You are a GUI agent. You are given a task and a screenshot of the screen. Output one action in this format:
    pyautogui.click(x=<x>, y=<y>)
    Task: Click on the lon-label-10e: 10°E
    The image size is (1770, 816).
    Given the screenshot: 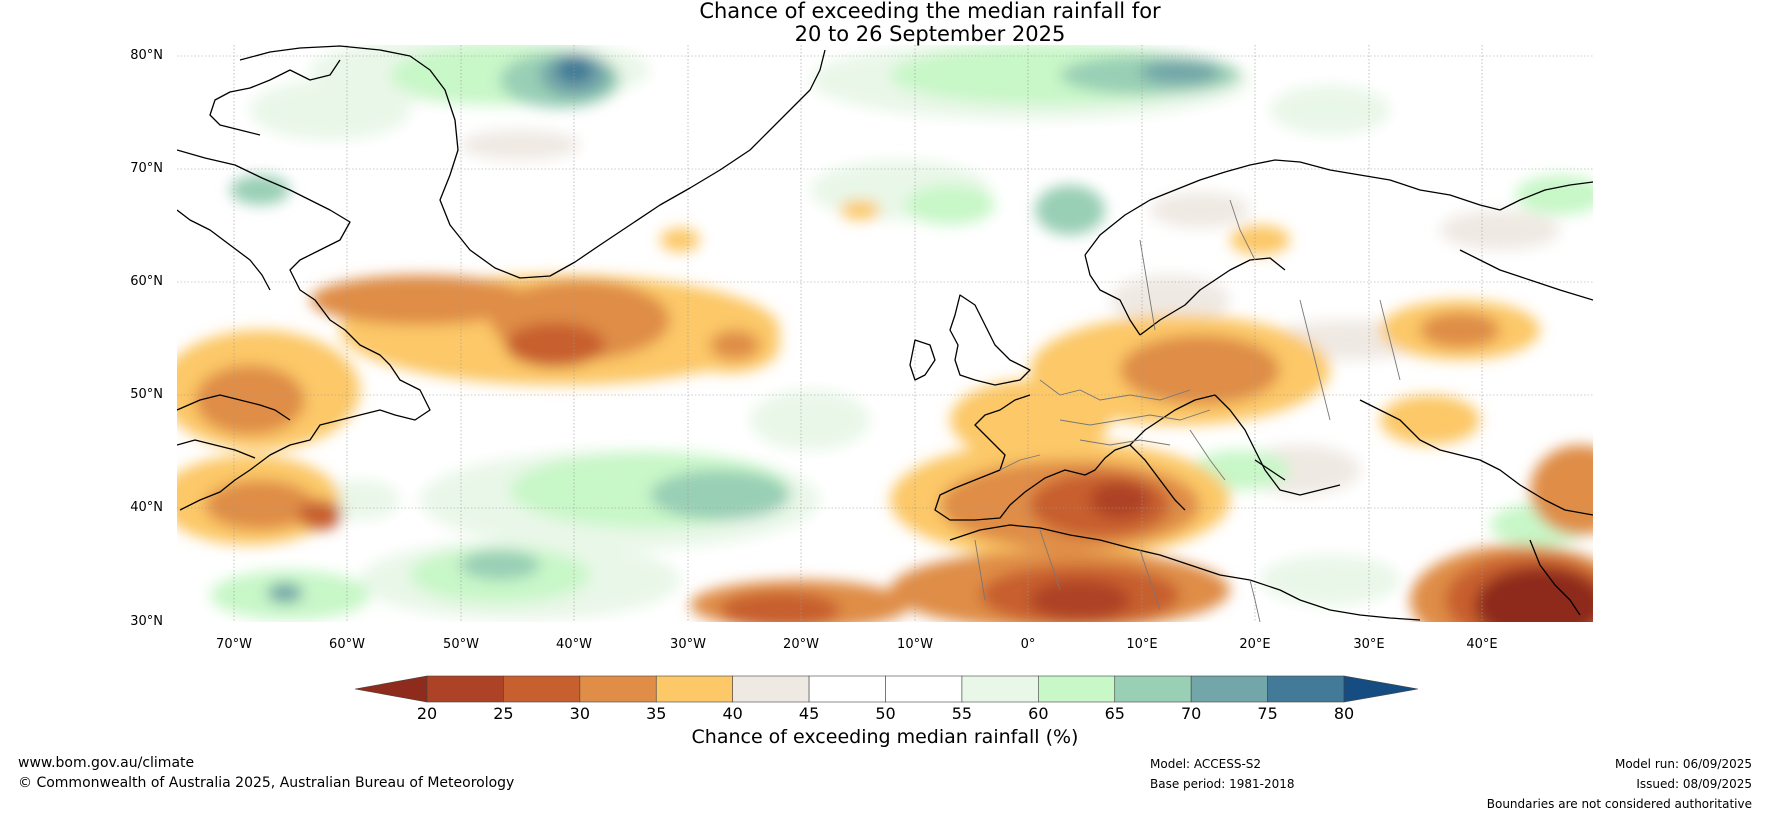 What is the action you would take?
    pyautogui.click(x=1142, y=644)
    